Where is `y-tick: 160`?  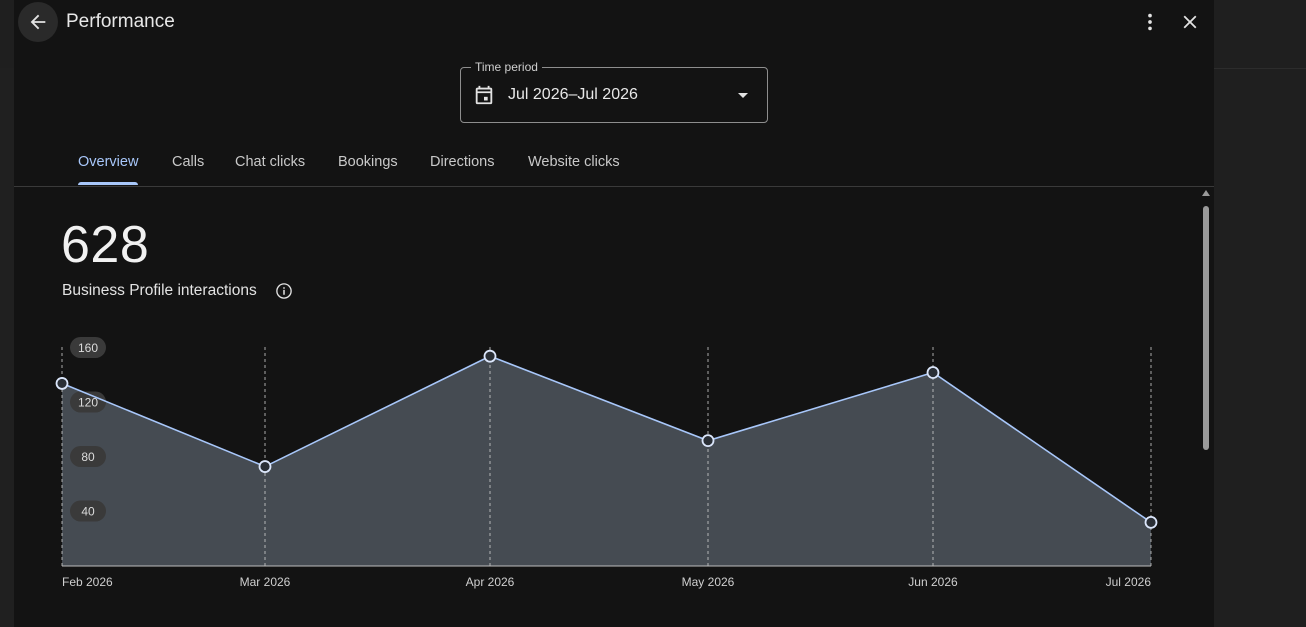 y-tick: 160 is located at coordinates (88, 347).